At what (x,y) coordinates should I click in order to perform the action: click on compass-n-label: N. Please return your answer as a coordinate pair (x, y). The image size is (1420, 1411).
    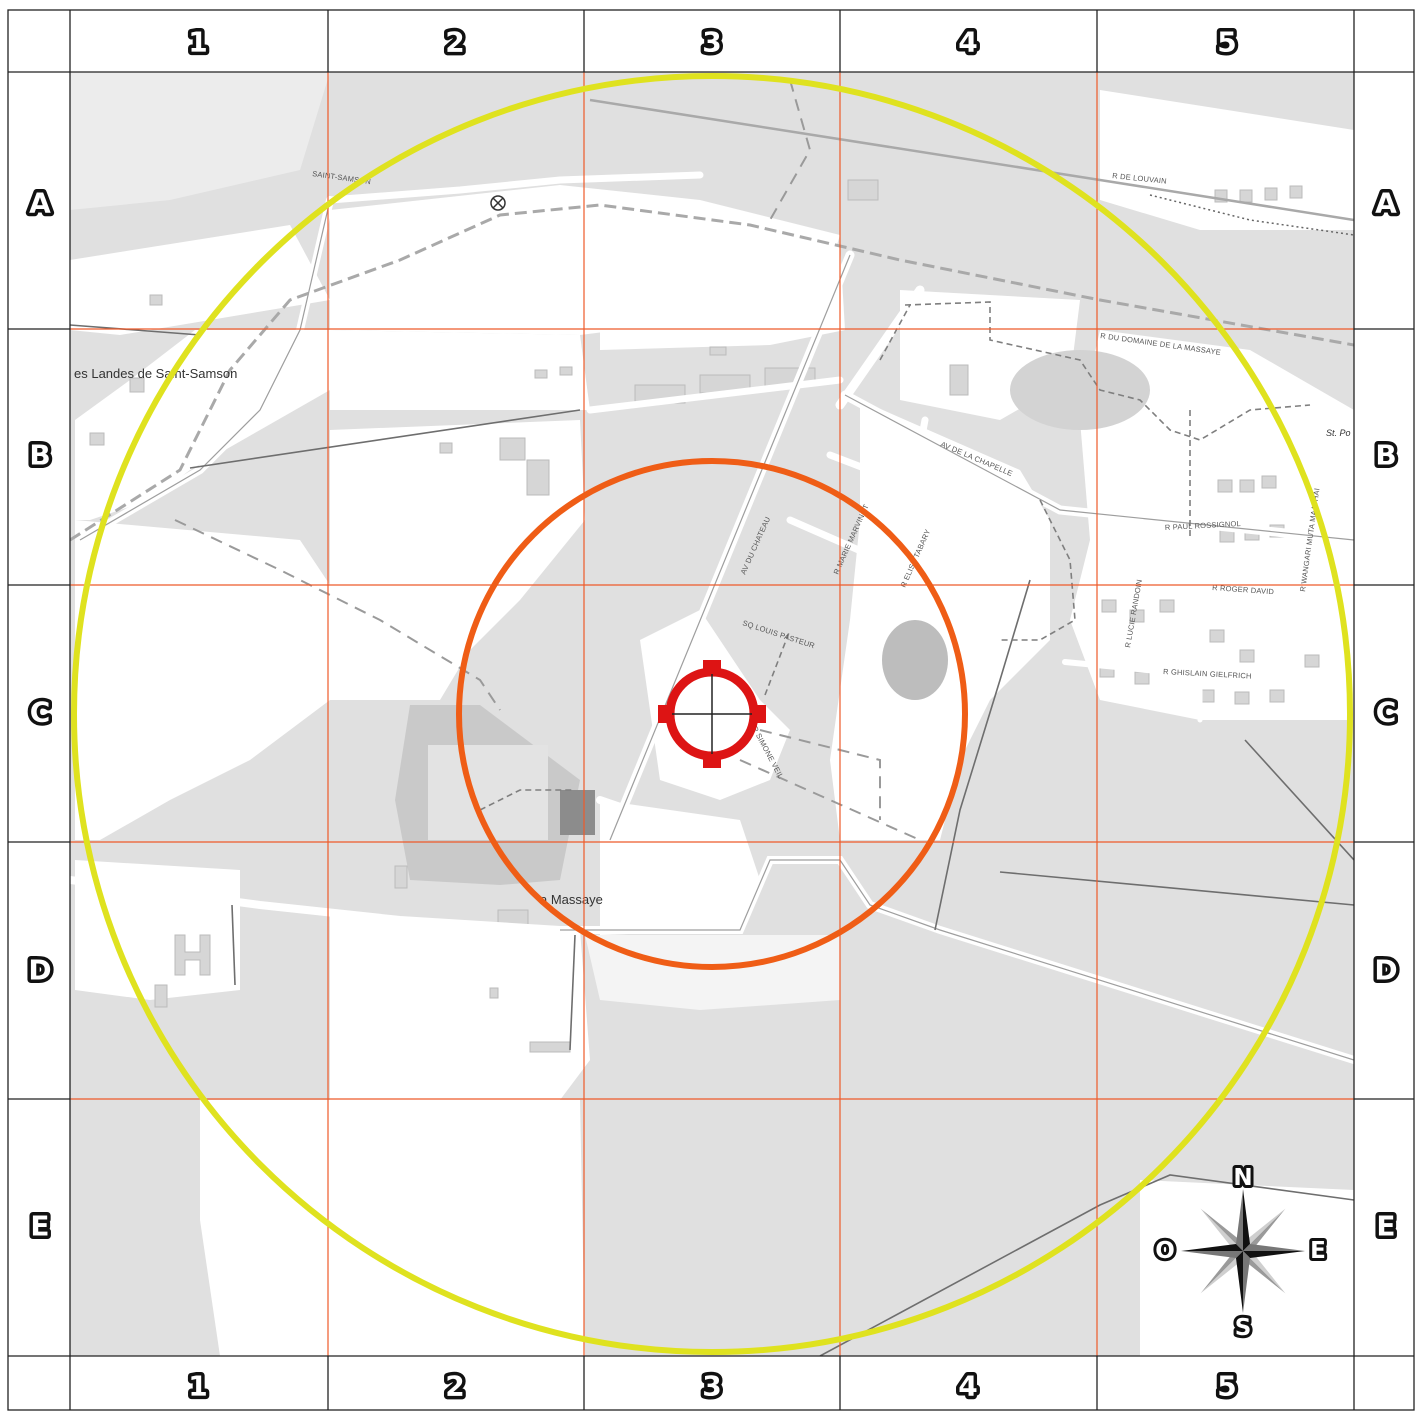
    Looking at the image, I should click on (1242, 1178).